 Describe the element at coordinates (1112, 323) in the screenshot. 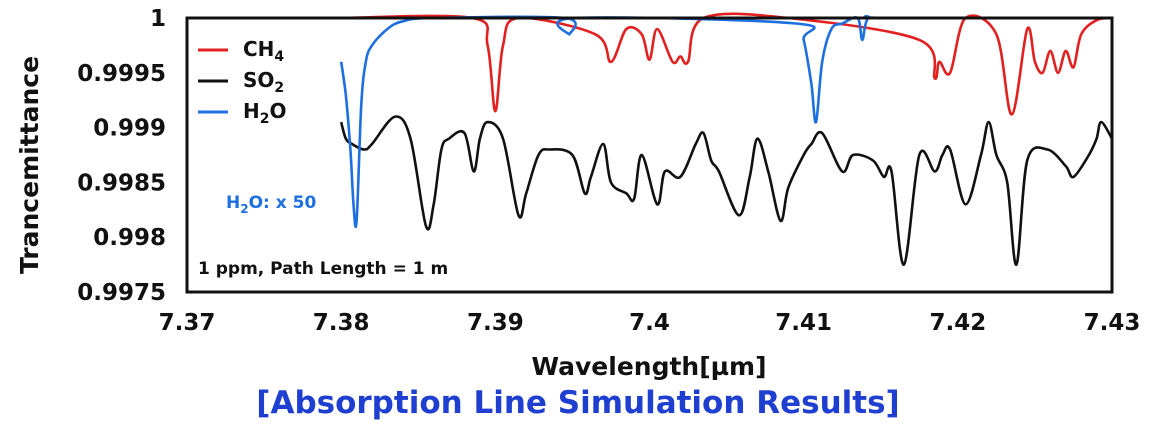

I see `x-tick-label: 7.43` at that location.